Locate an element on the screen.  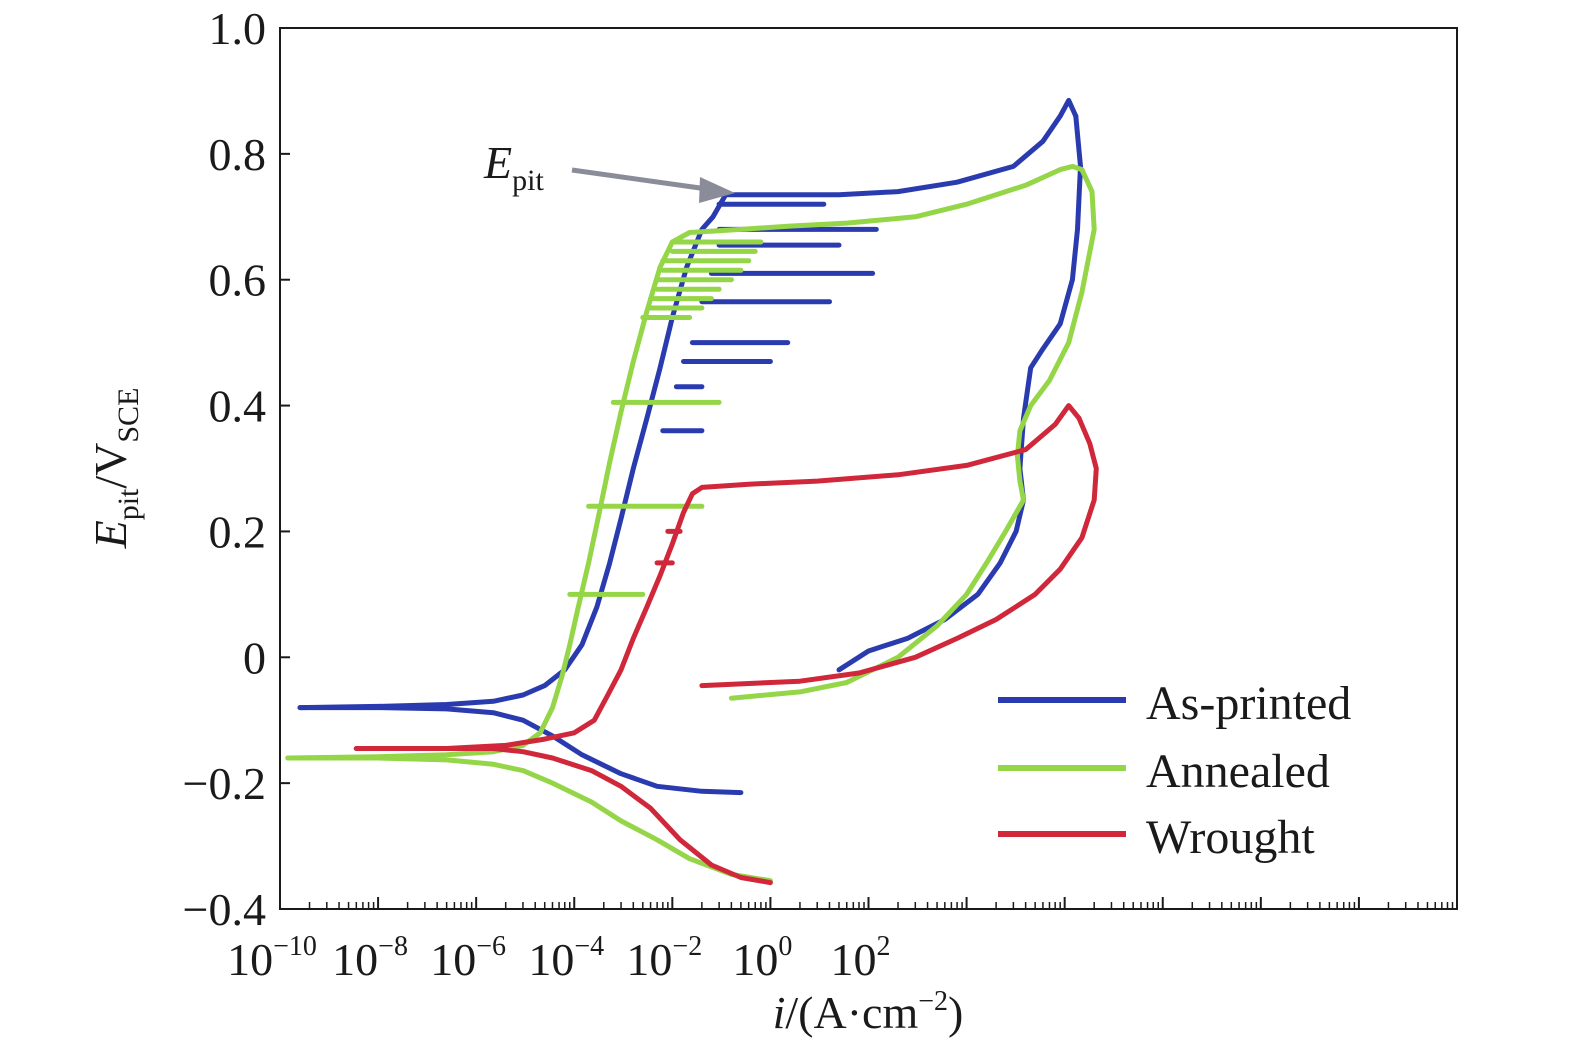
epit-arrow-head is located at coordinates (717, 190).